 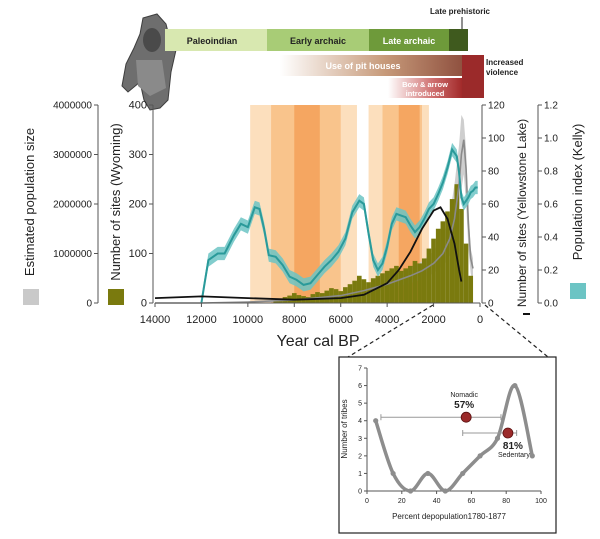 I want to click on early-archaic-bar, so click(x=318, y=40).